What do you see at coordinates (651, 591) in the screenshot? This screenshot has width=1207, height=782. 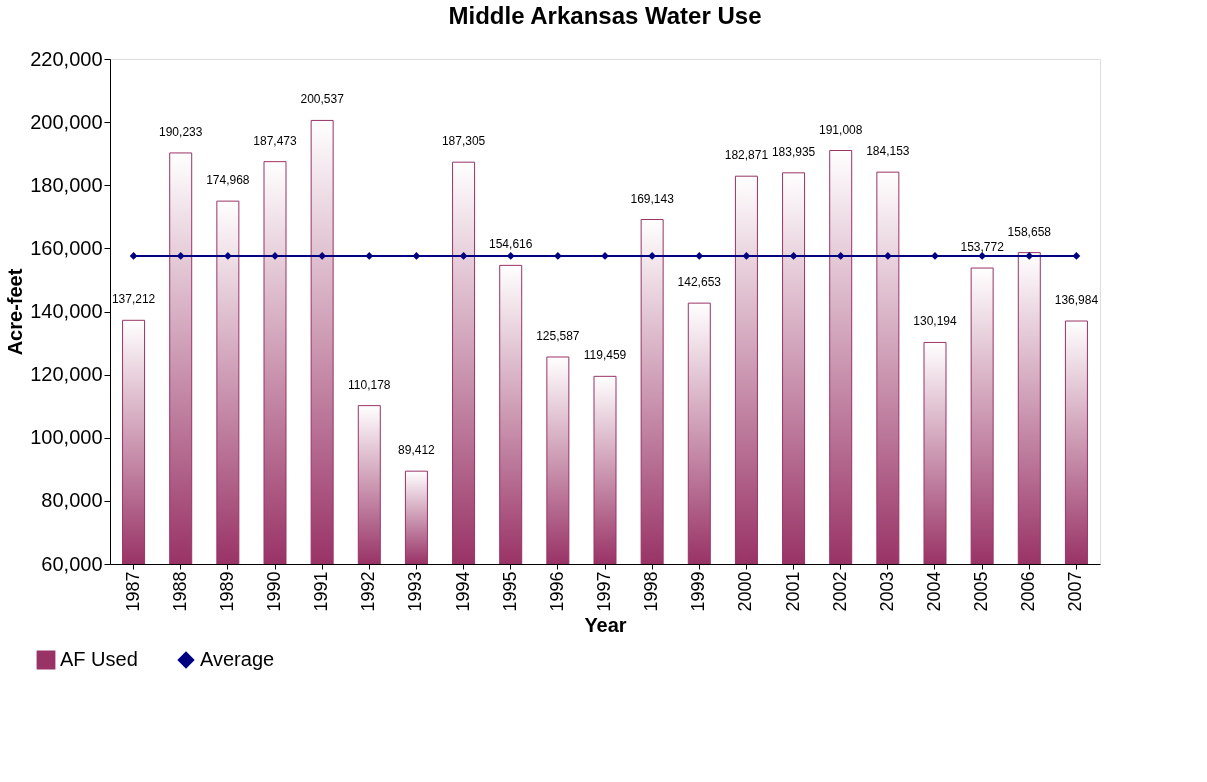 I see `x-tick-label: 1998` at bounding box center [651, 591].